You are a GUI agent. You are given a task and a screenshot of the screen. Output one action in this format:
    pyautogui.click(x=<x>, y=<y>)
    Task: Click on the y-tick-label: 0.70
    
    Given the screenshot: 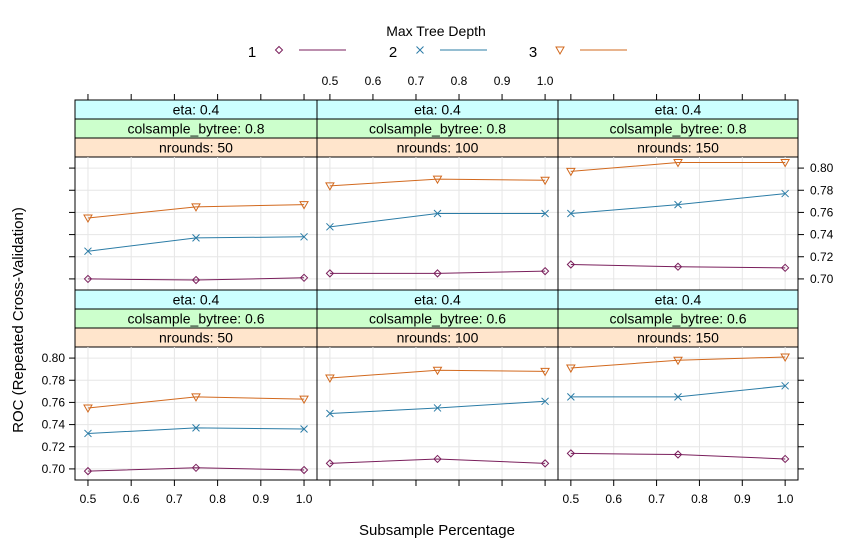 What is the action you would take?
    pyautogui.click(x=822, y=279)
    